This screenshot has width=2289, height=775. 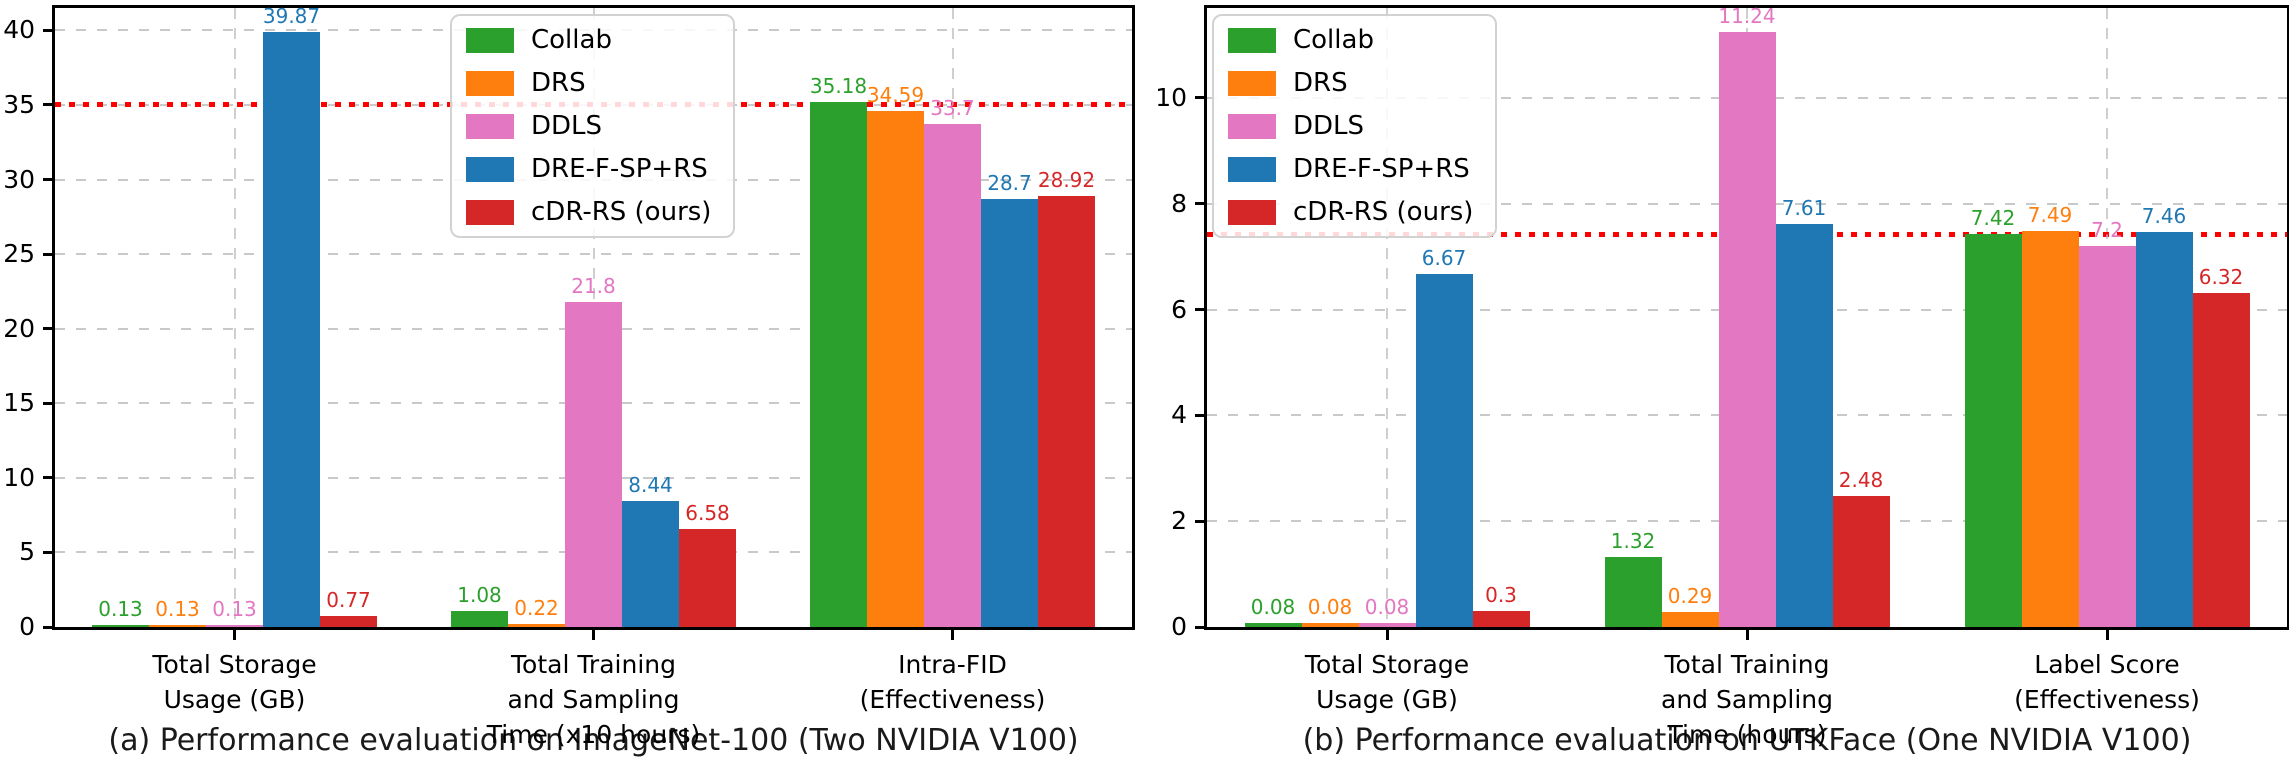 I want to click on bar-value-label: 2.48, so click(x=1861, y=480).